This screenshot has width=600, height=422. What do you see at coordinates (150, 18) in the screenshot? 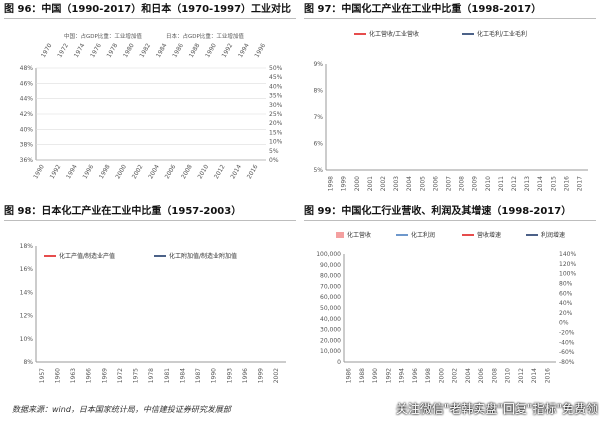
I see `figure-96-title-rule` at bounding box center [150, 18].